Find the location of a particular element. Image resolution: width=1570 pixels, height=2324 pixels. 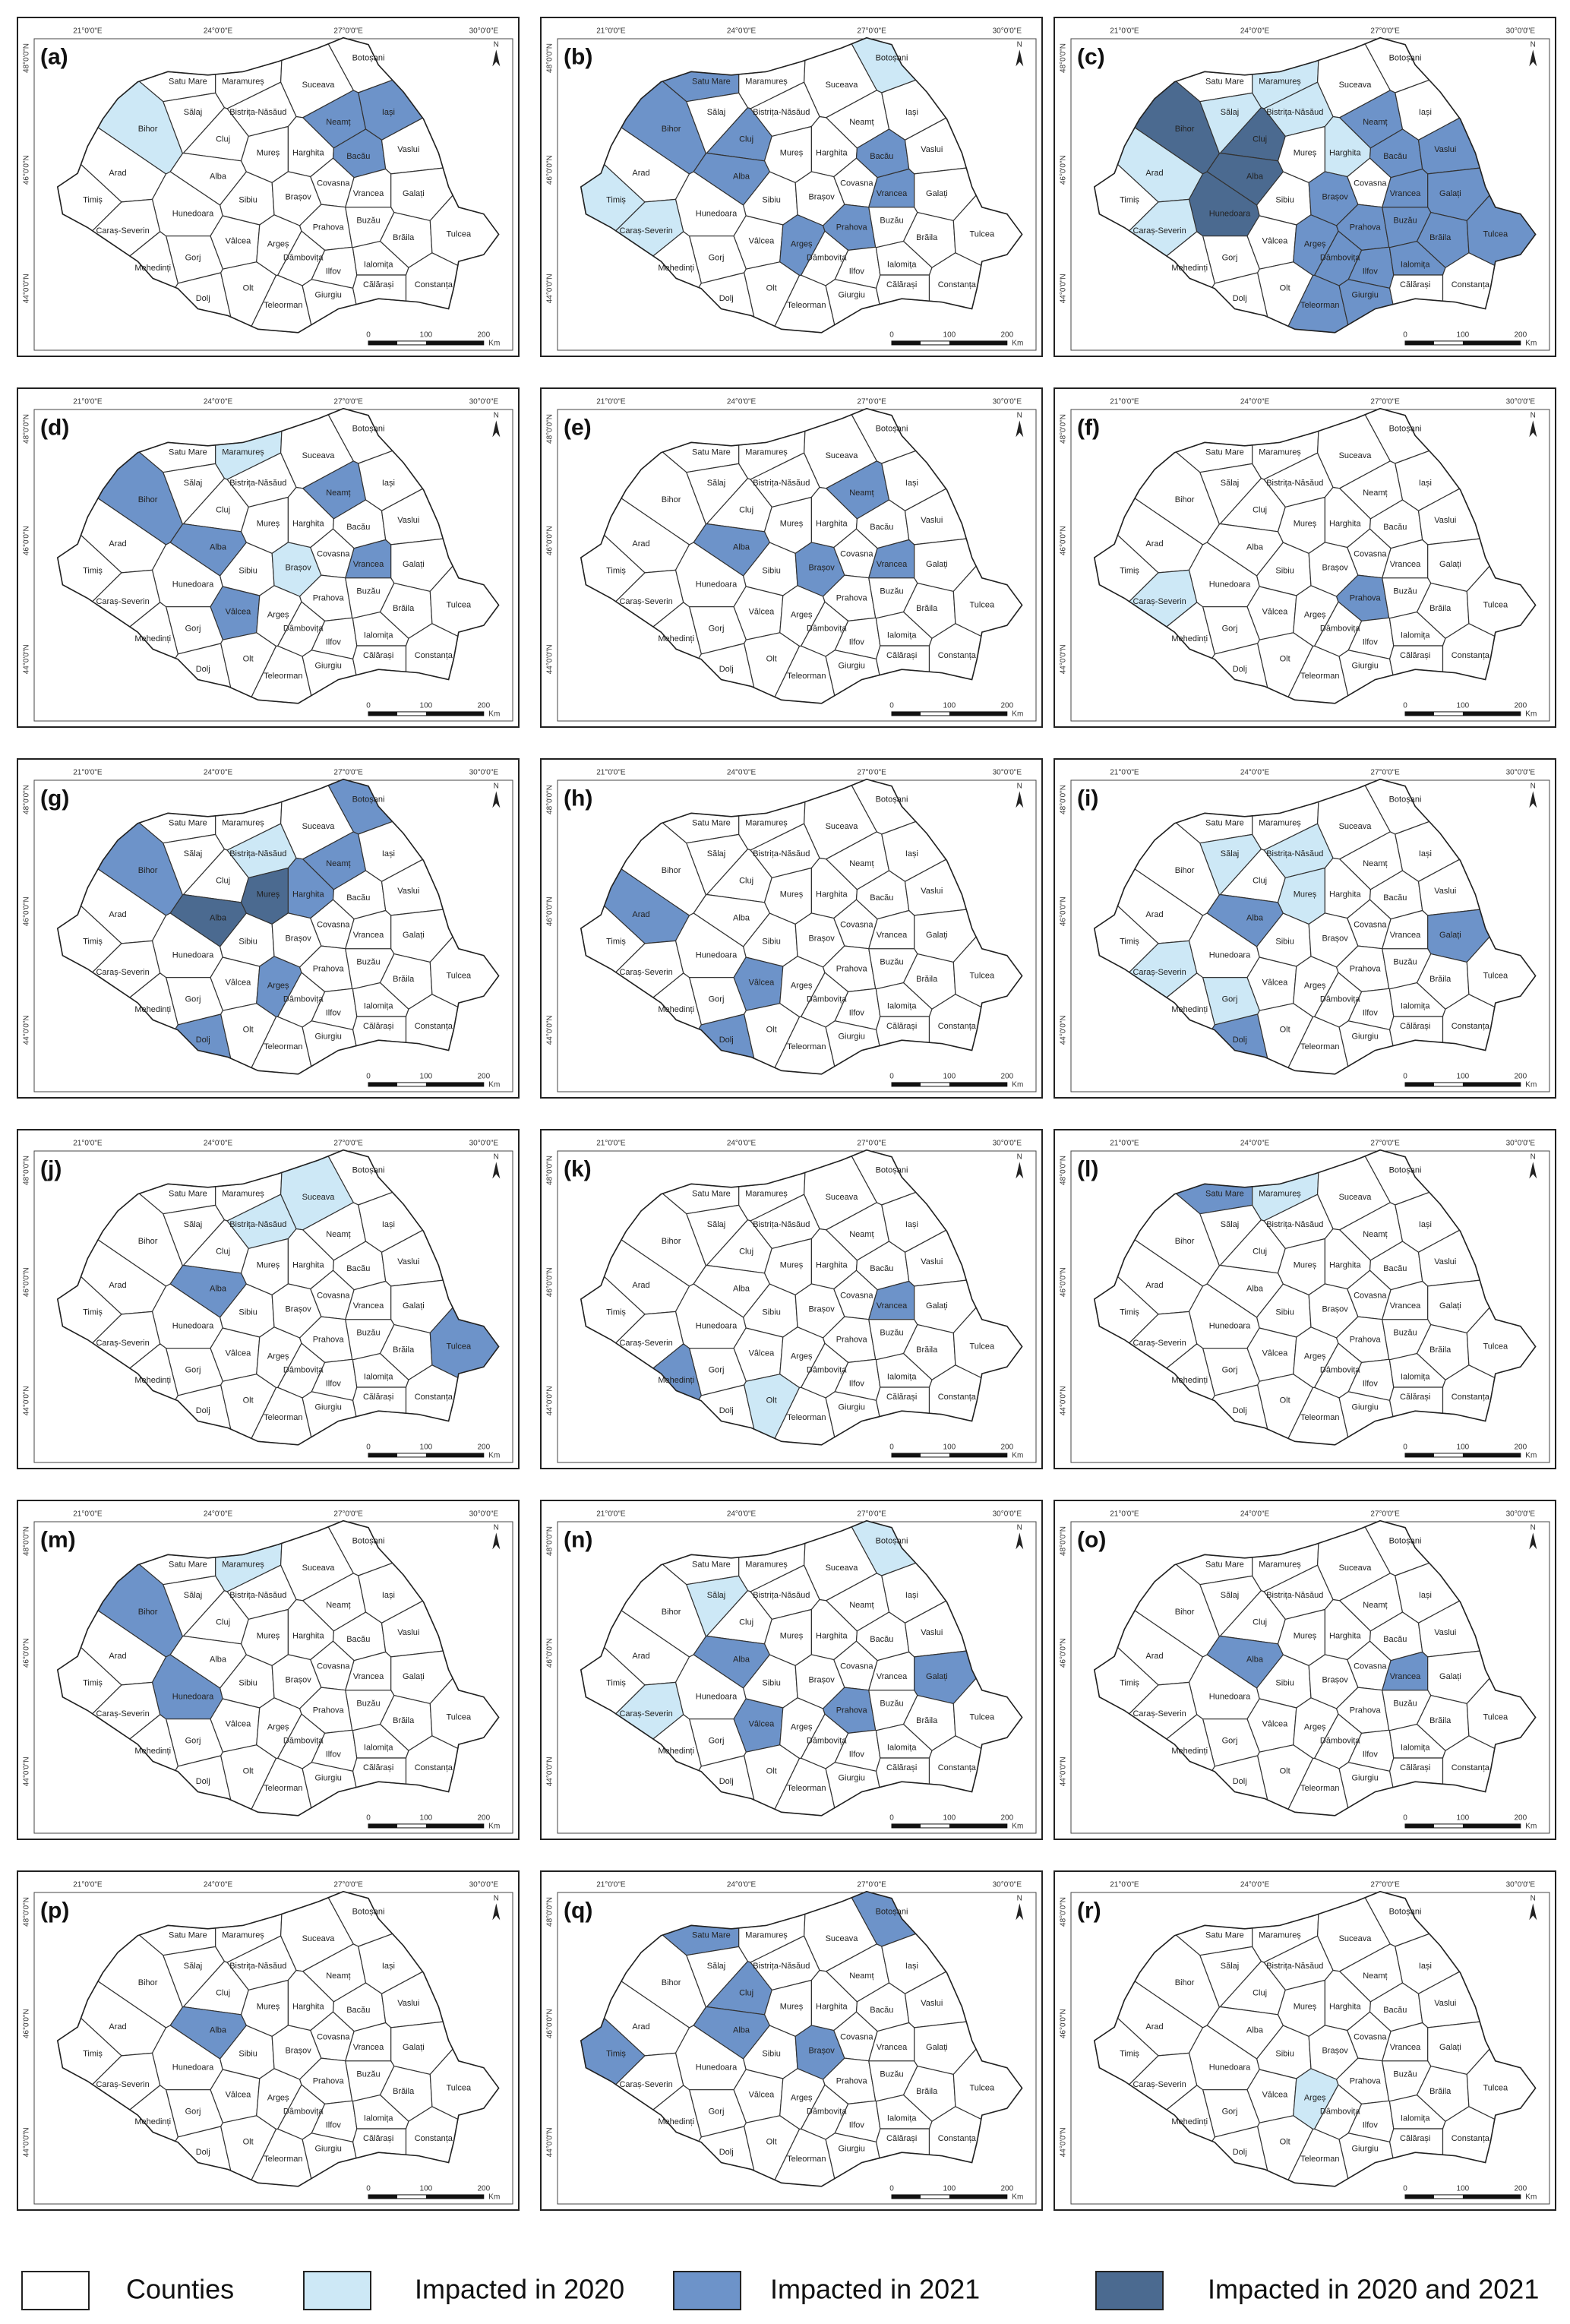

county-label: Gorj is located at coordinates (1230, 2112).